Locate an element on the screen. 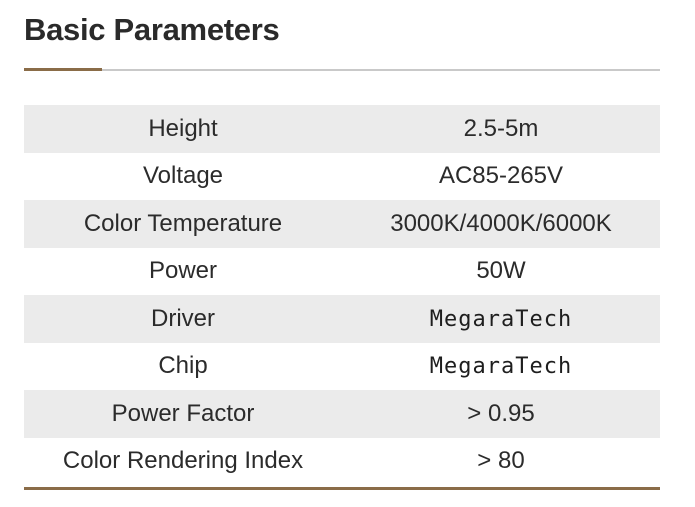 This screenshot has height=507, width=695. param-value: 50W is located at coordinates (501, 271).